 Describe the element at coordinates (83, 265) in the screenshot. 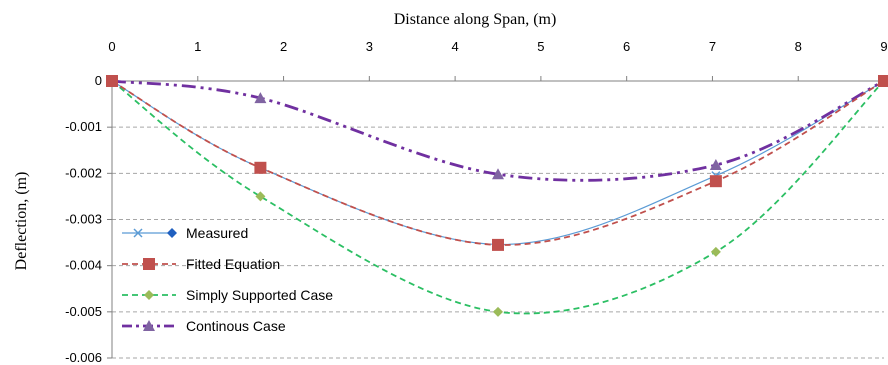

I see `y-tick-label: -0.004` at that location.